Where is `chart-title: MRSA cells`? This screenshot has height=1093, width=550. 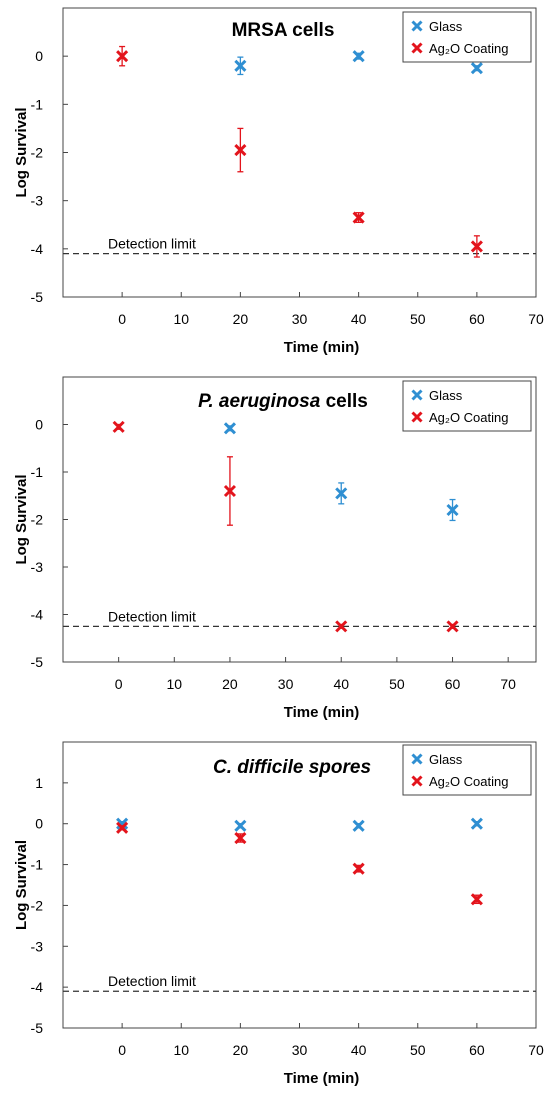 chart-title: MRSA cells is located at coordinates (283, 30).